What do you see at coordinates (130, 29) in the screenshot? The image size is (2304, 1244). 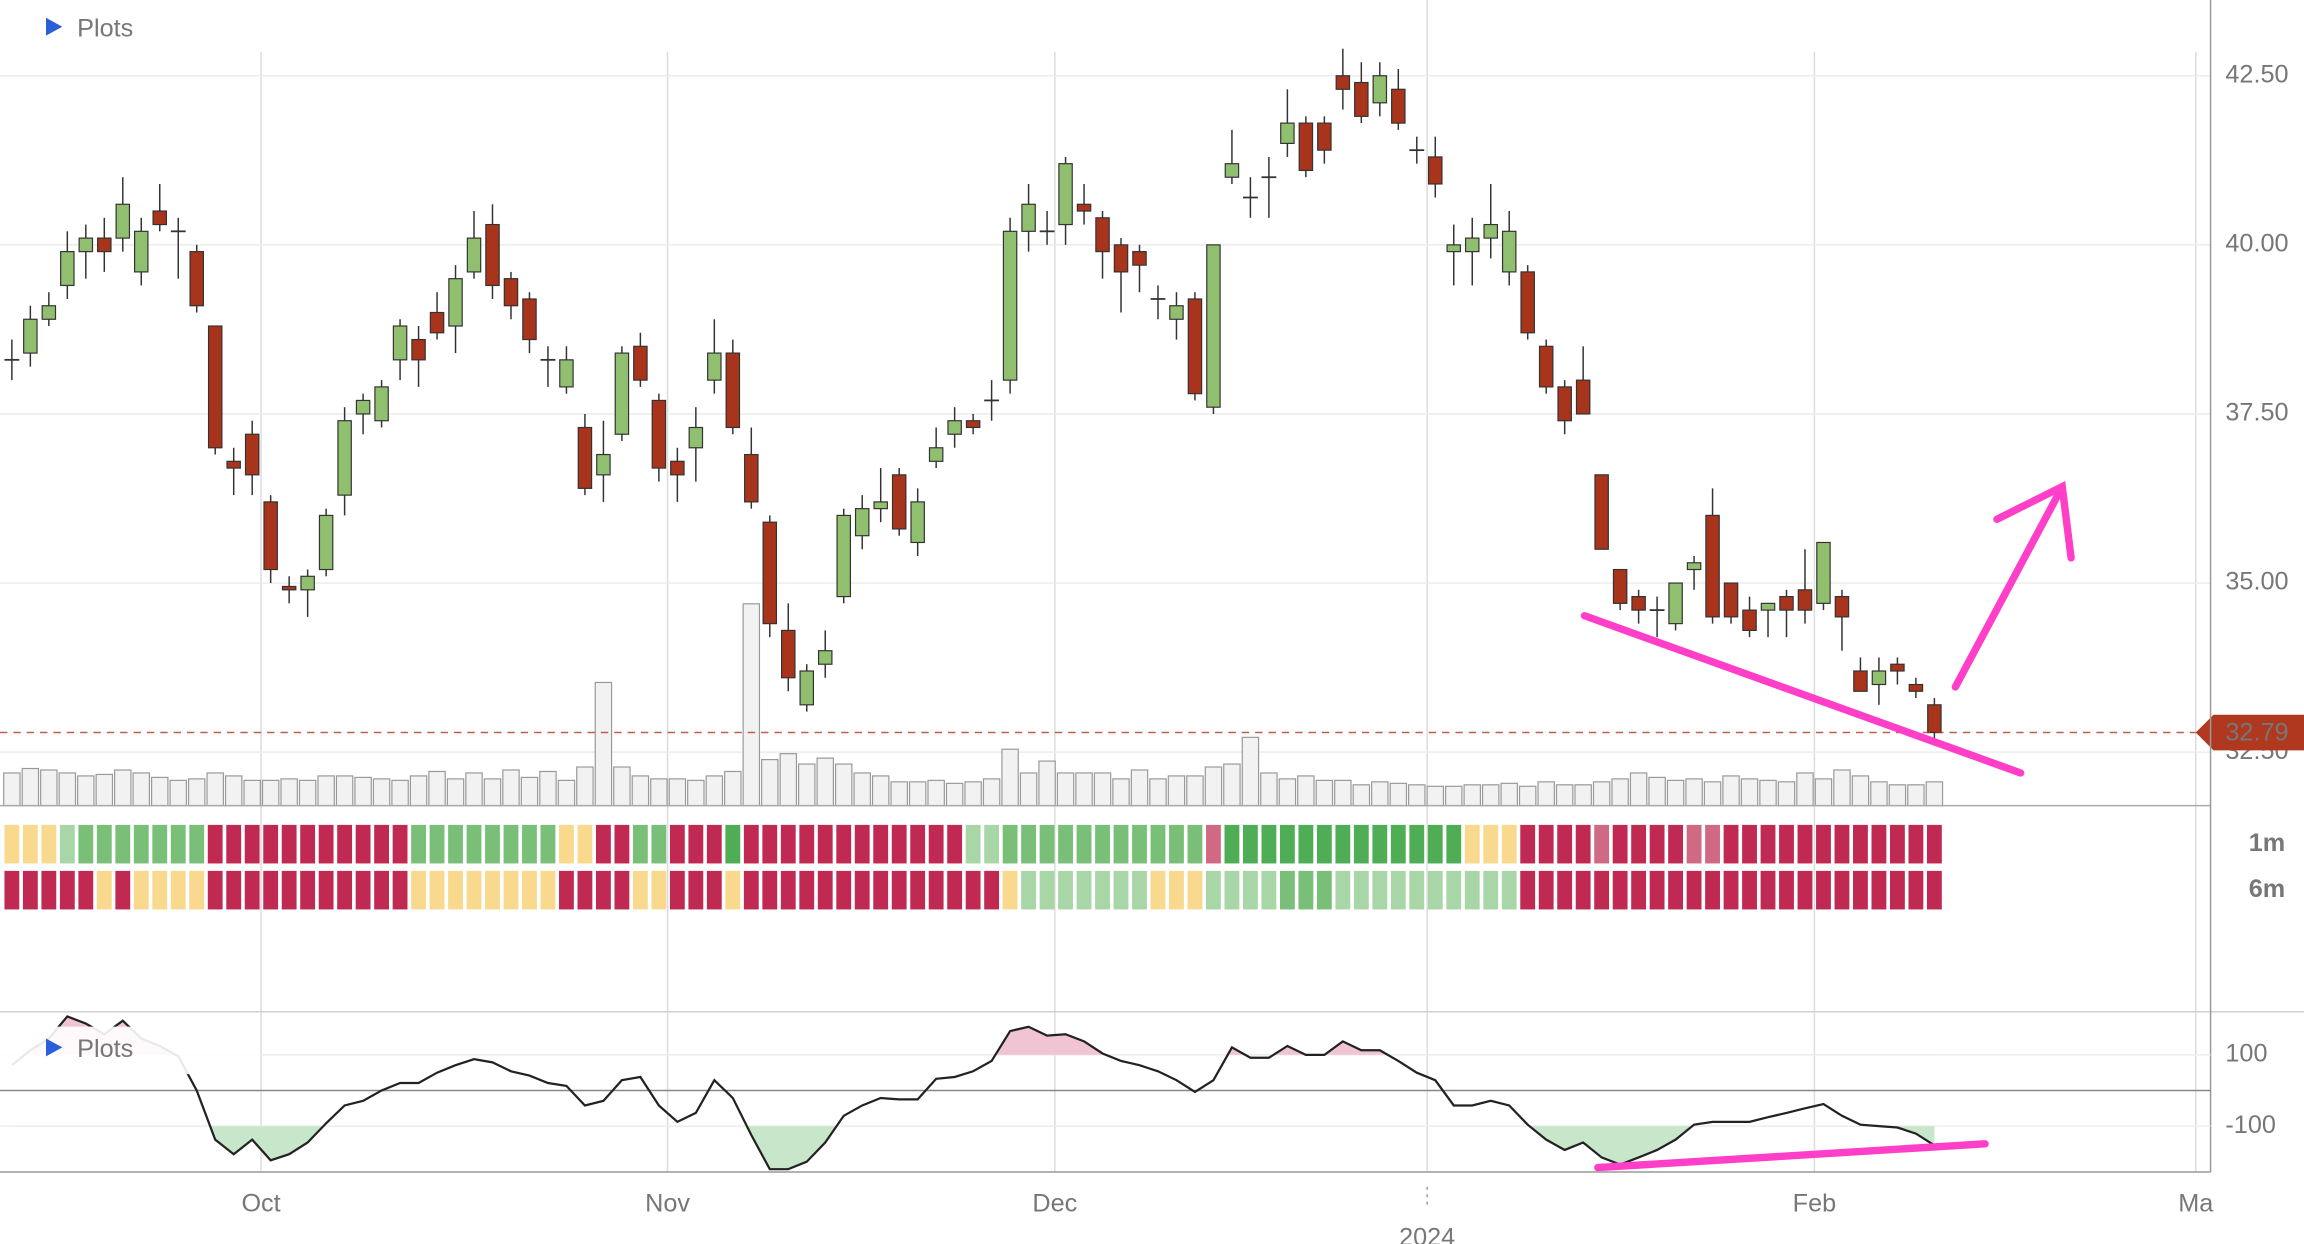 I see `legend-box` at bounding box center [130, 29].